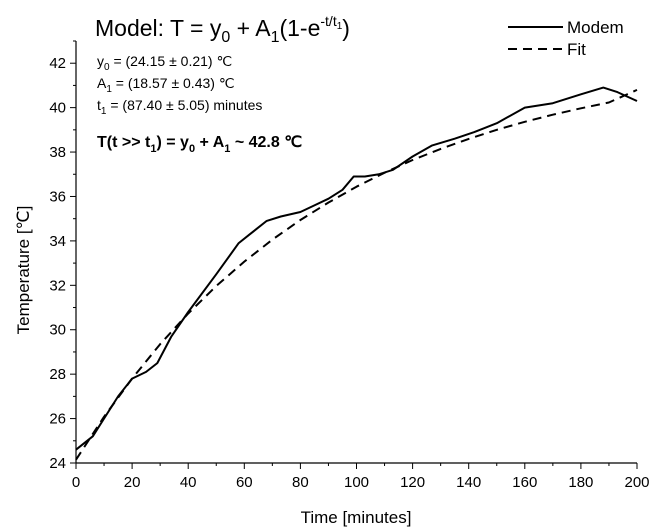 This screenshot has height=527, width=662. I want to click on y-tick-label: 30, so click(57, 330).